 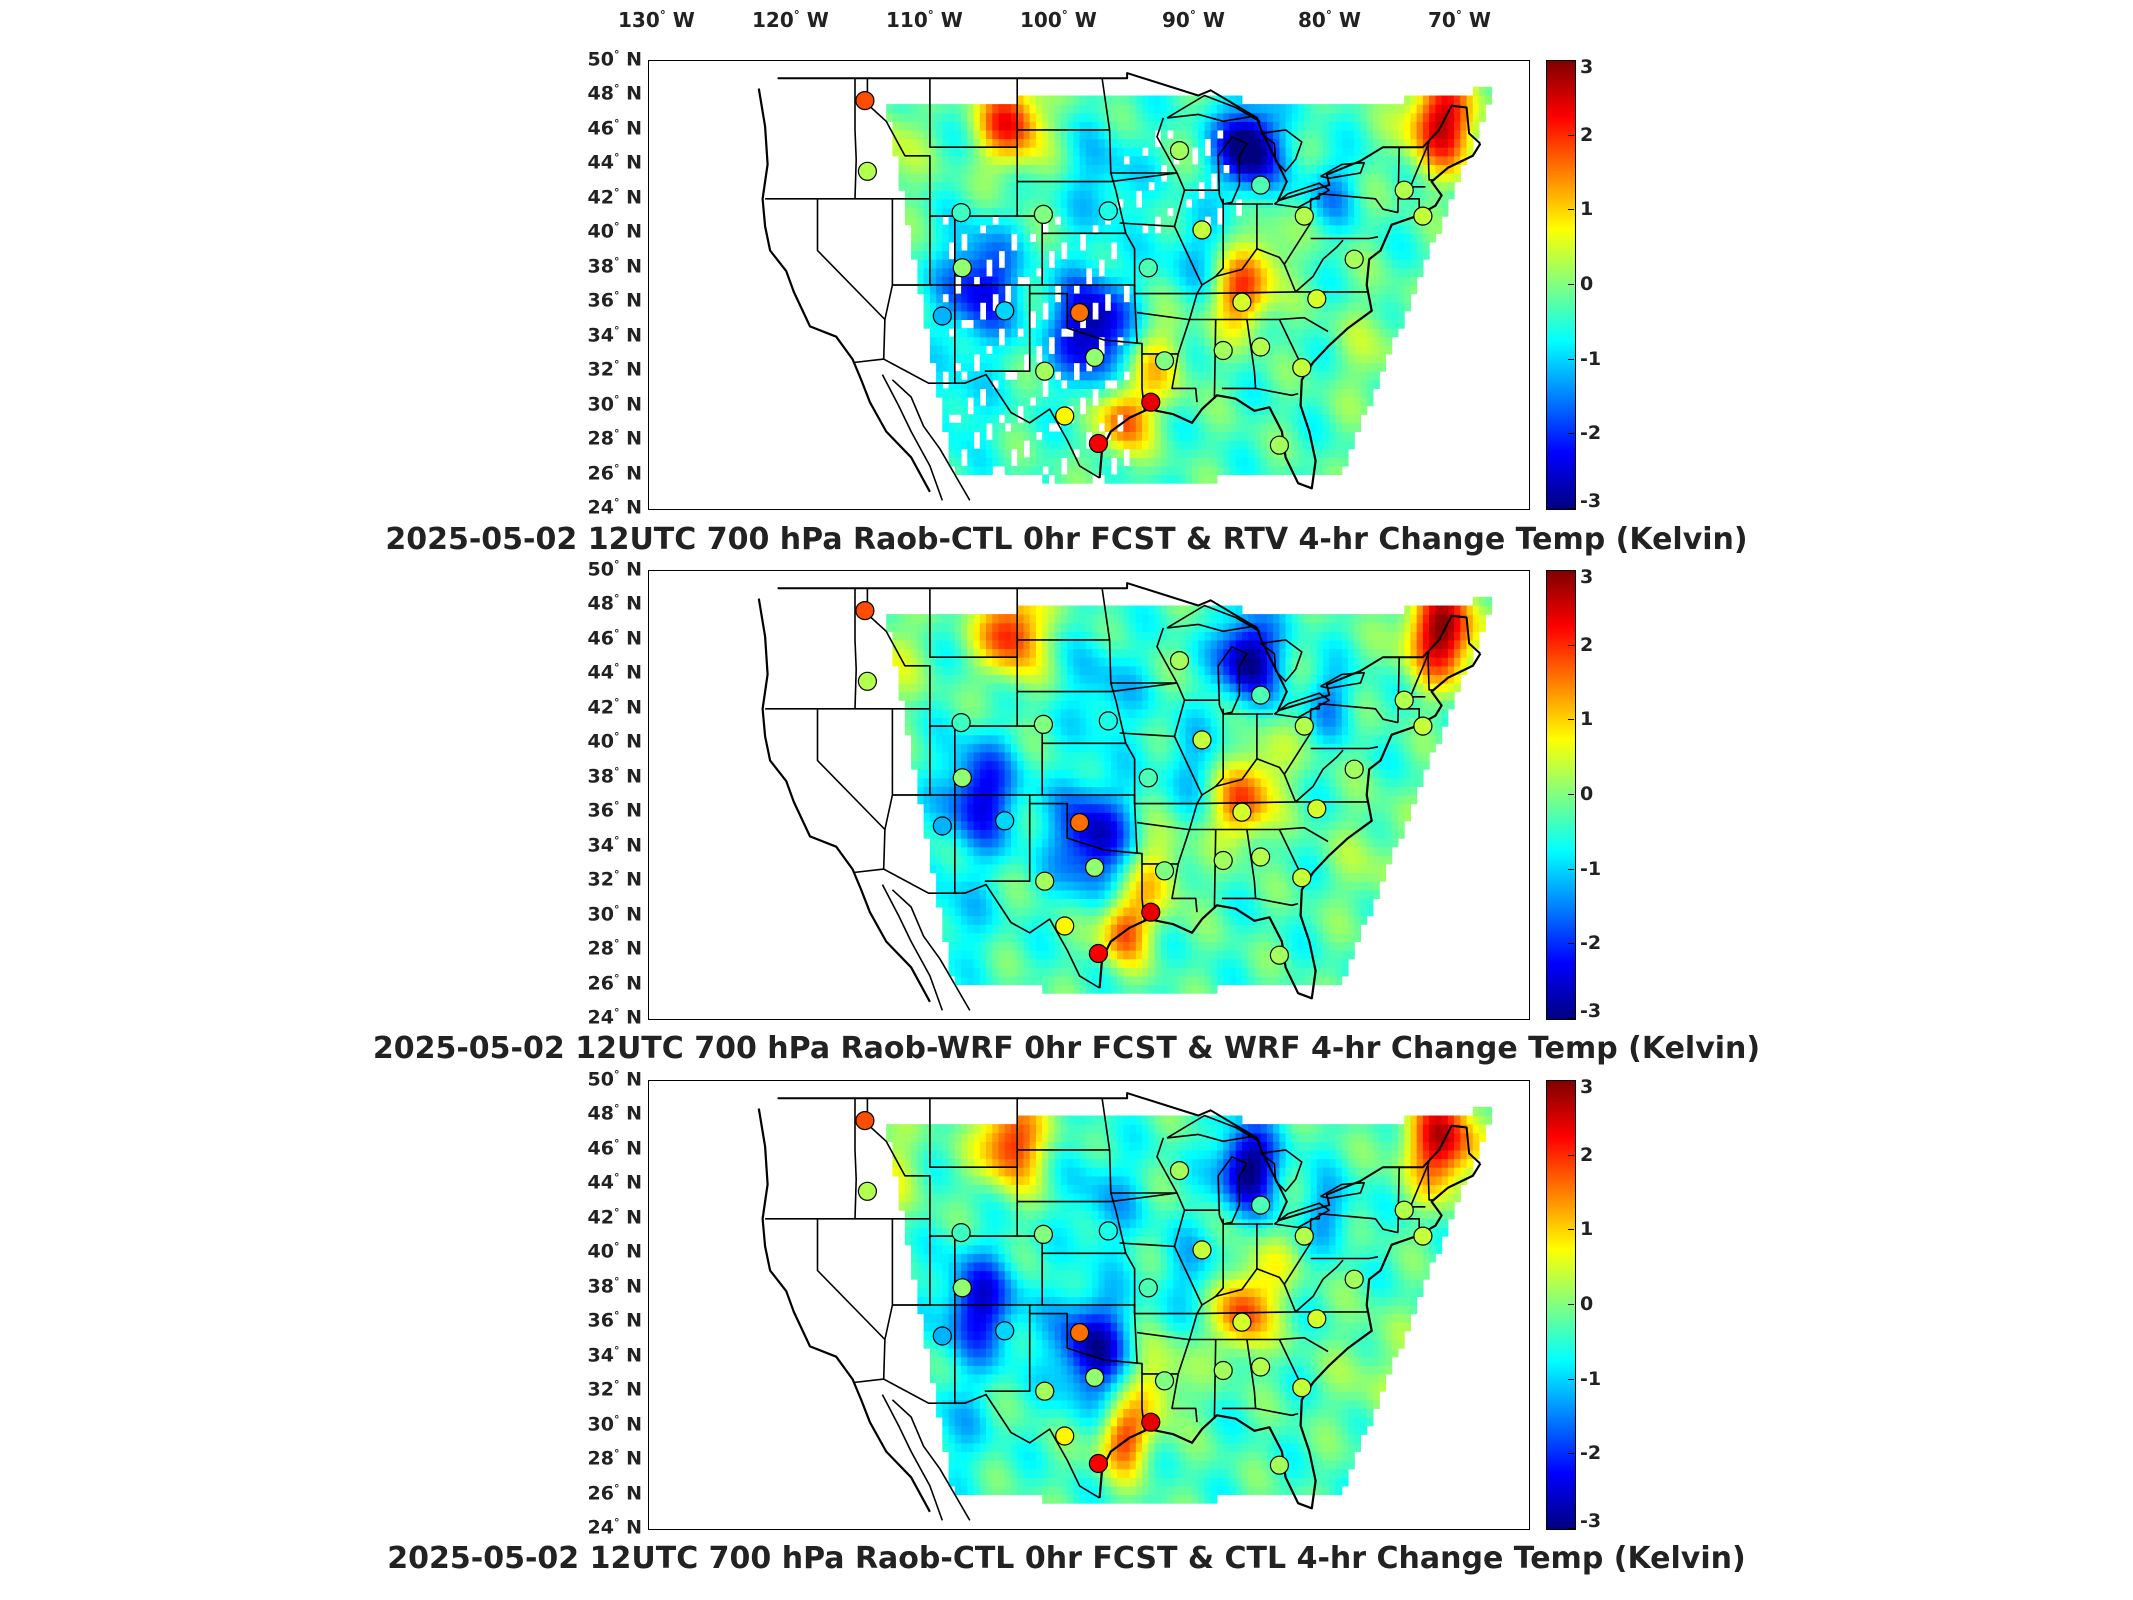 What do you see at coordinates (614, 197) in the screenshot?
I see `lat-label: 42° N` at bounding box center [614, 197].